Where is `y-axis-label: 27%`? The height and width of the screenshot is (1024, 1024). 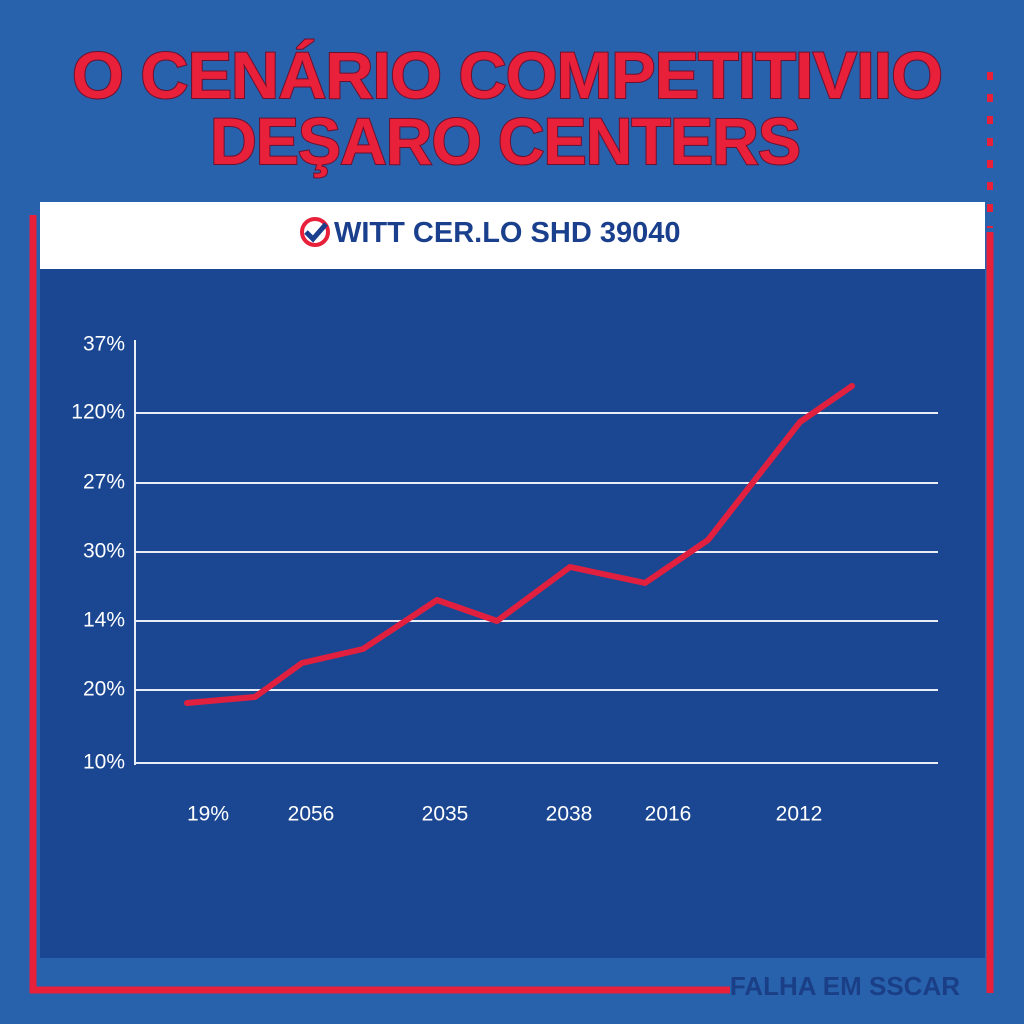 y-axis-label: 27% is located at coordinates (104, 482).